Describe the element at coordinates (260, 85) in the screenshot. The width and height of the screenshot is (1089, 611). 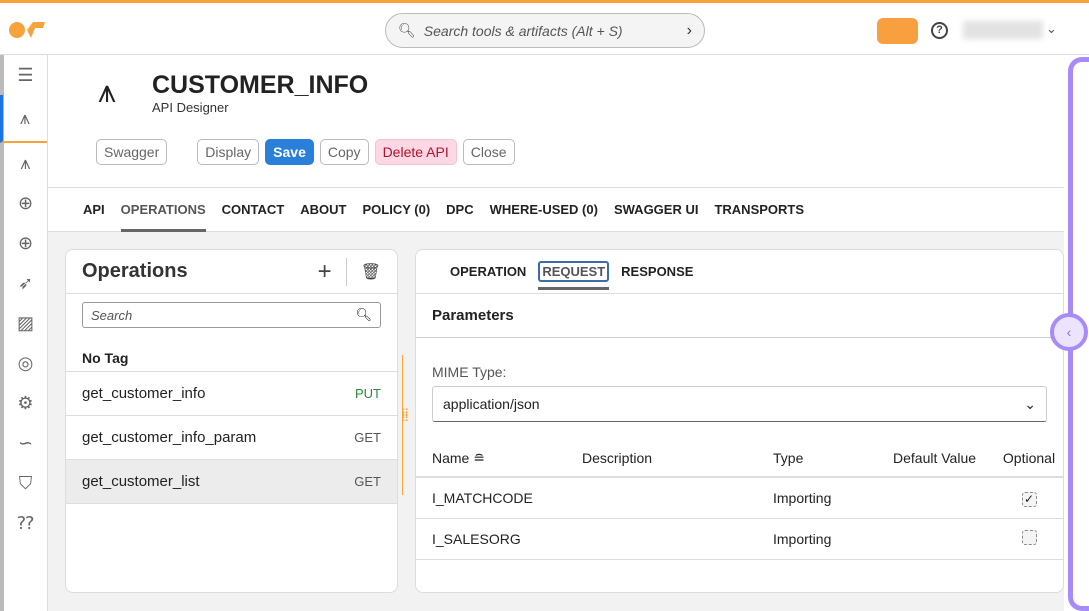
I see `page-title: CUSTOMER_INFO` at that location.